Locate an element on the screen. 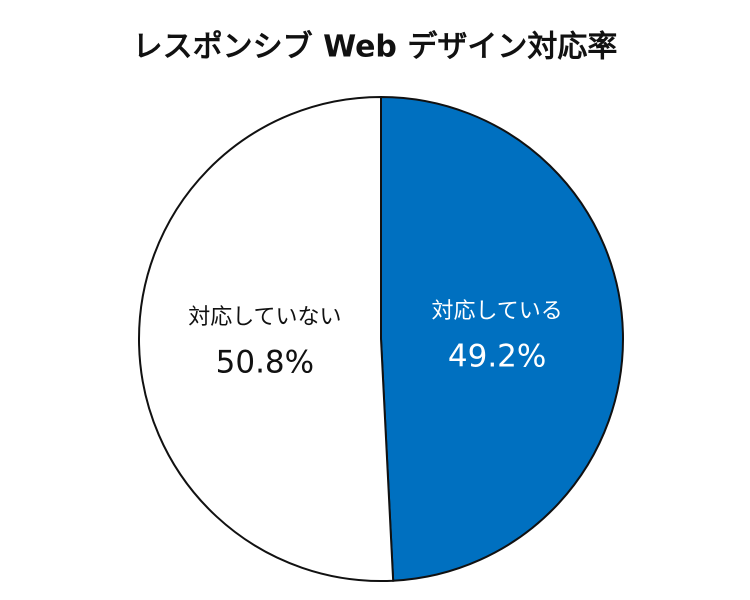  chart-title: レスポンシブ Web デザイン対応率 is located at coordinates (375, 47).